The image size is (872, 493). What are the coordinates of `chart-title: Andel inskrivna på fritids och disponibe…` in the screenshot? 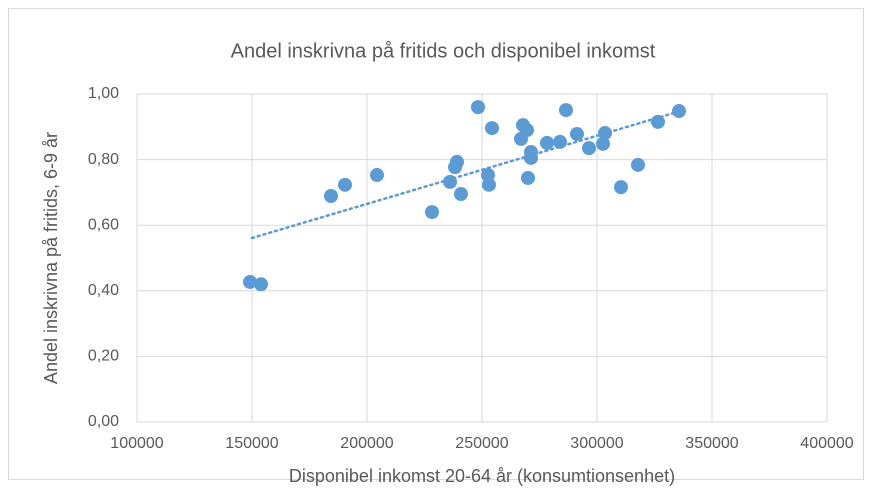 It's located at (443, 51).